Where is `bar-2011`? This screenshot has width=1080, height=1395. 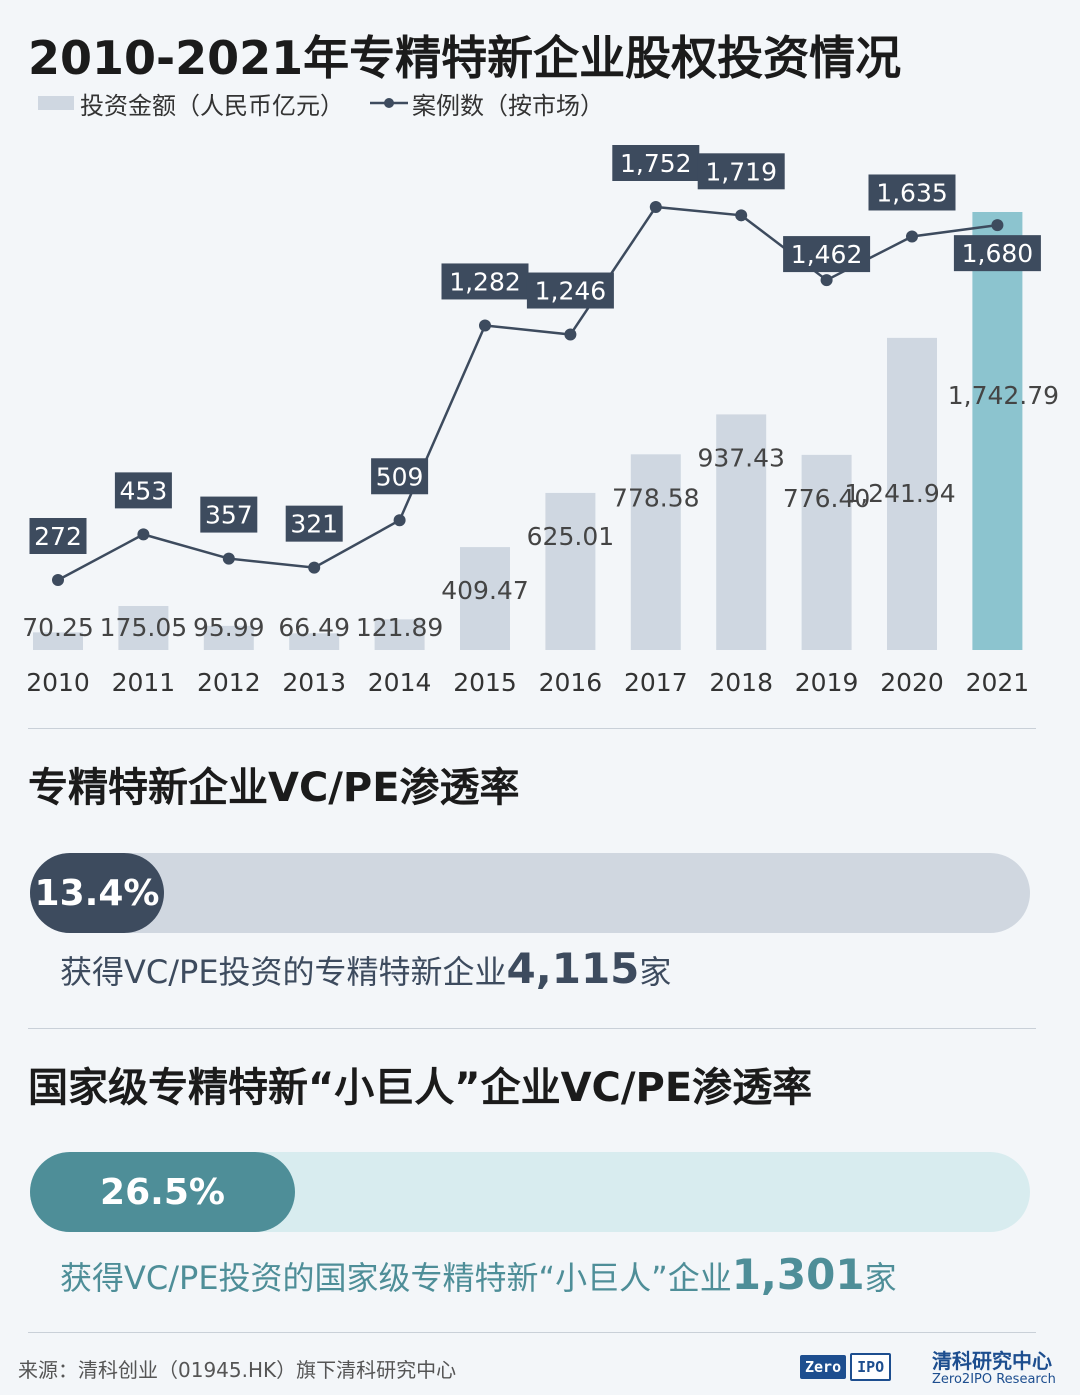 bar-2011 is located at coordinates (143, 628).